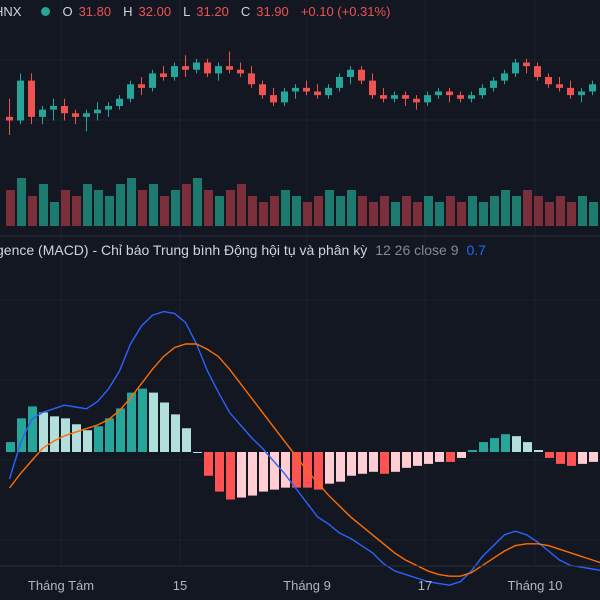 The image size is (600, 600). I want to click on high-value: 32.00, so click(155, 11).